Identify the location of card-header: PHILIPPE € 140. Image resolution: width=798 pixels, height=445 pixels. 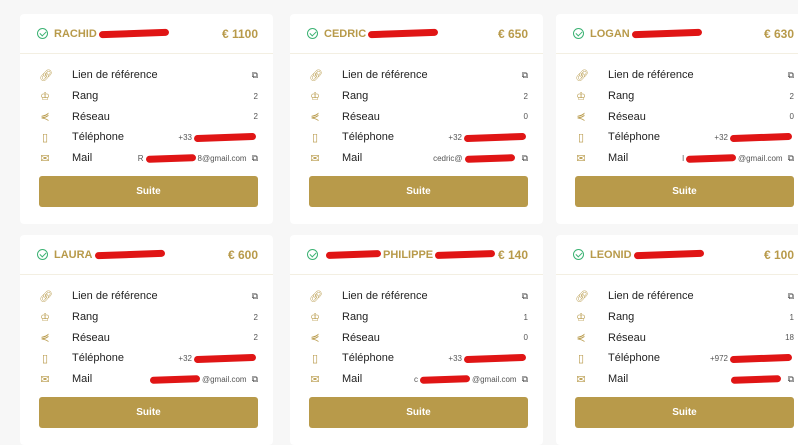
(416, 255).